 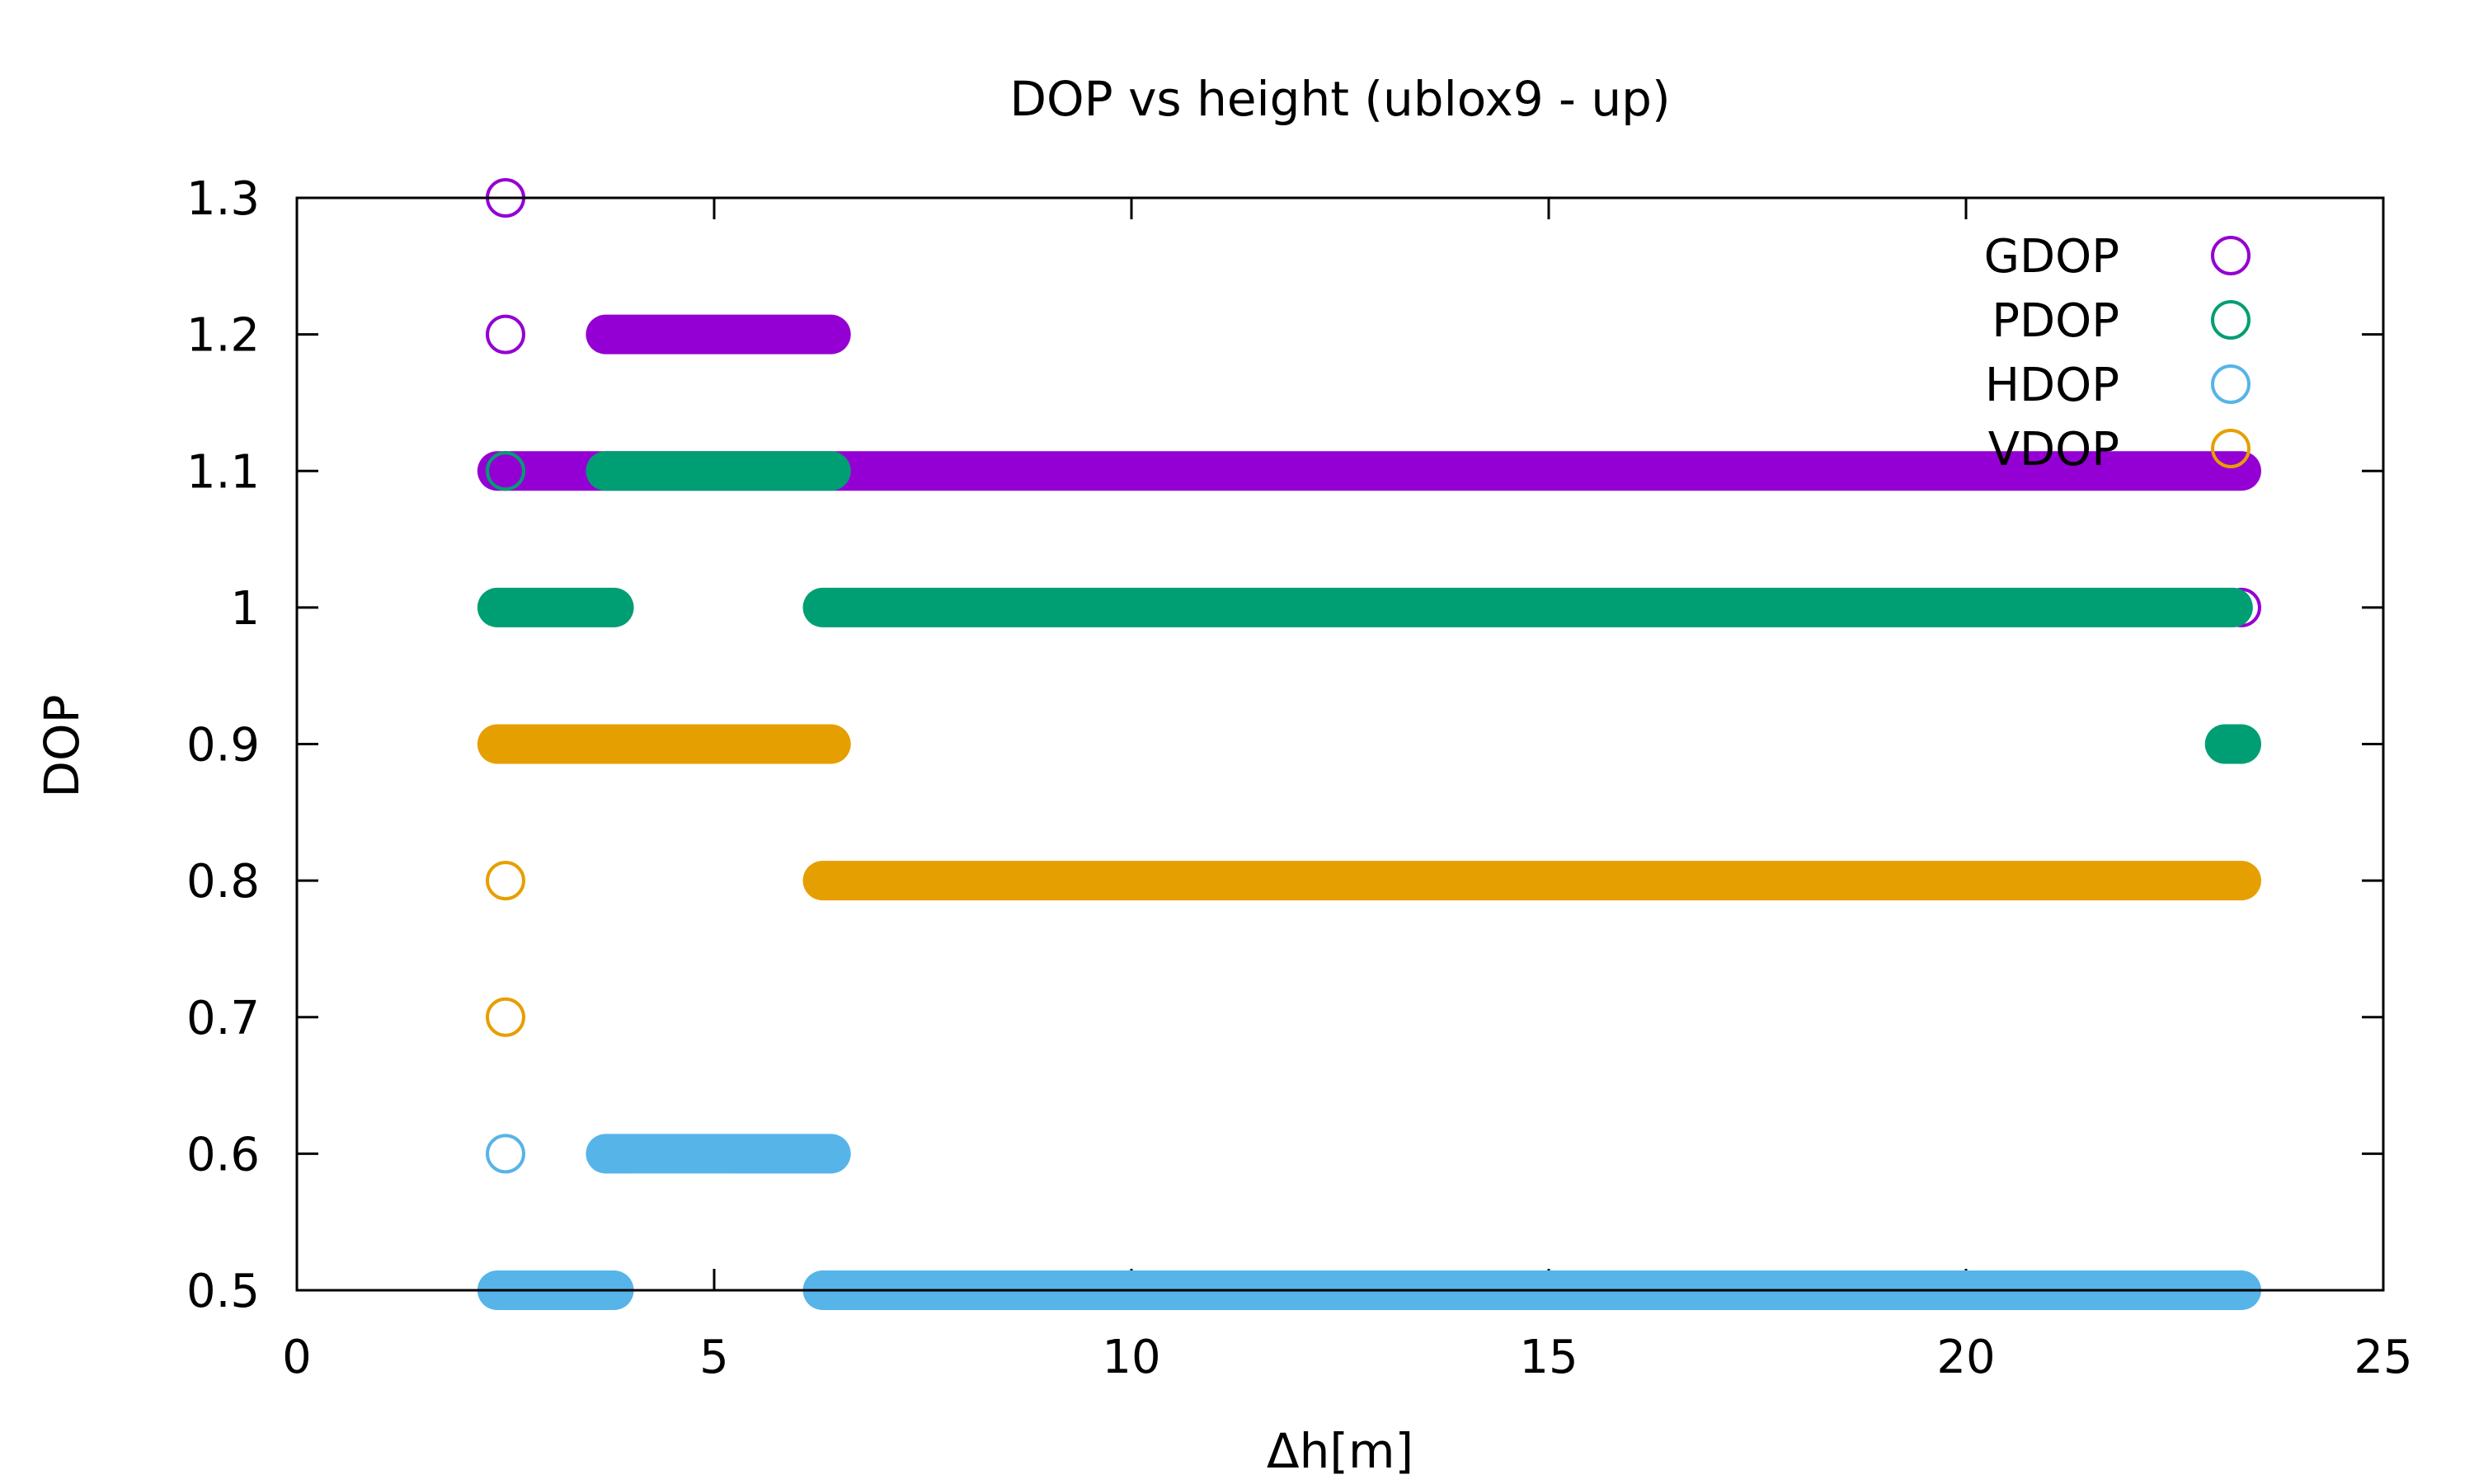 What do you see at coordinates (505, 1154) in the screenshot?
I see `hdop-point` at bounding box center [505, 1154].